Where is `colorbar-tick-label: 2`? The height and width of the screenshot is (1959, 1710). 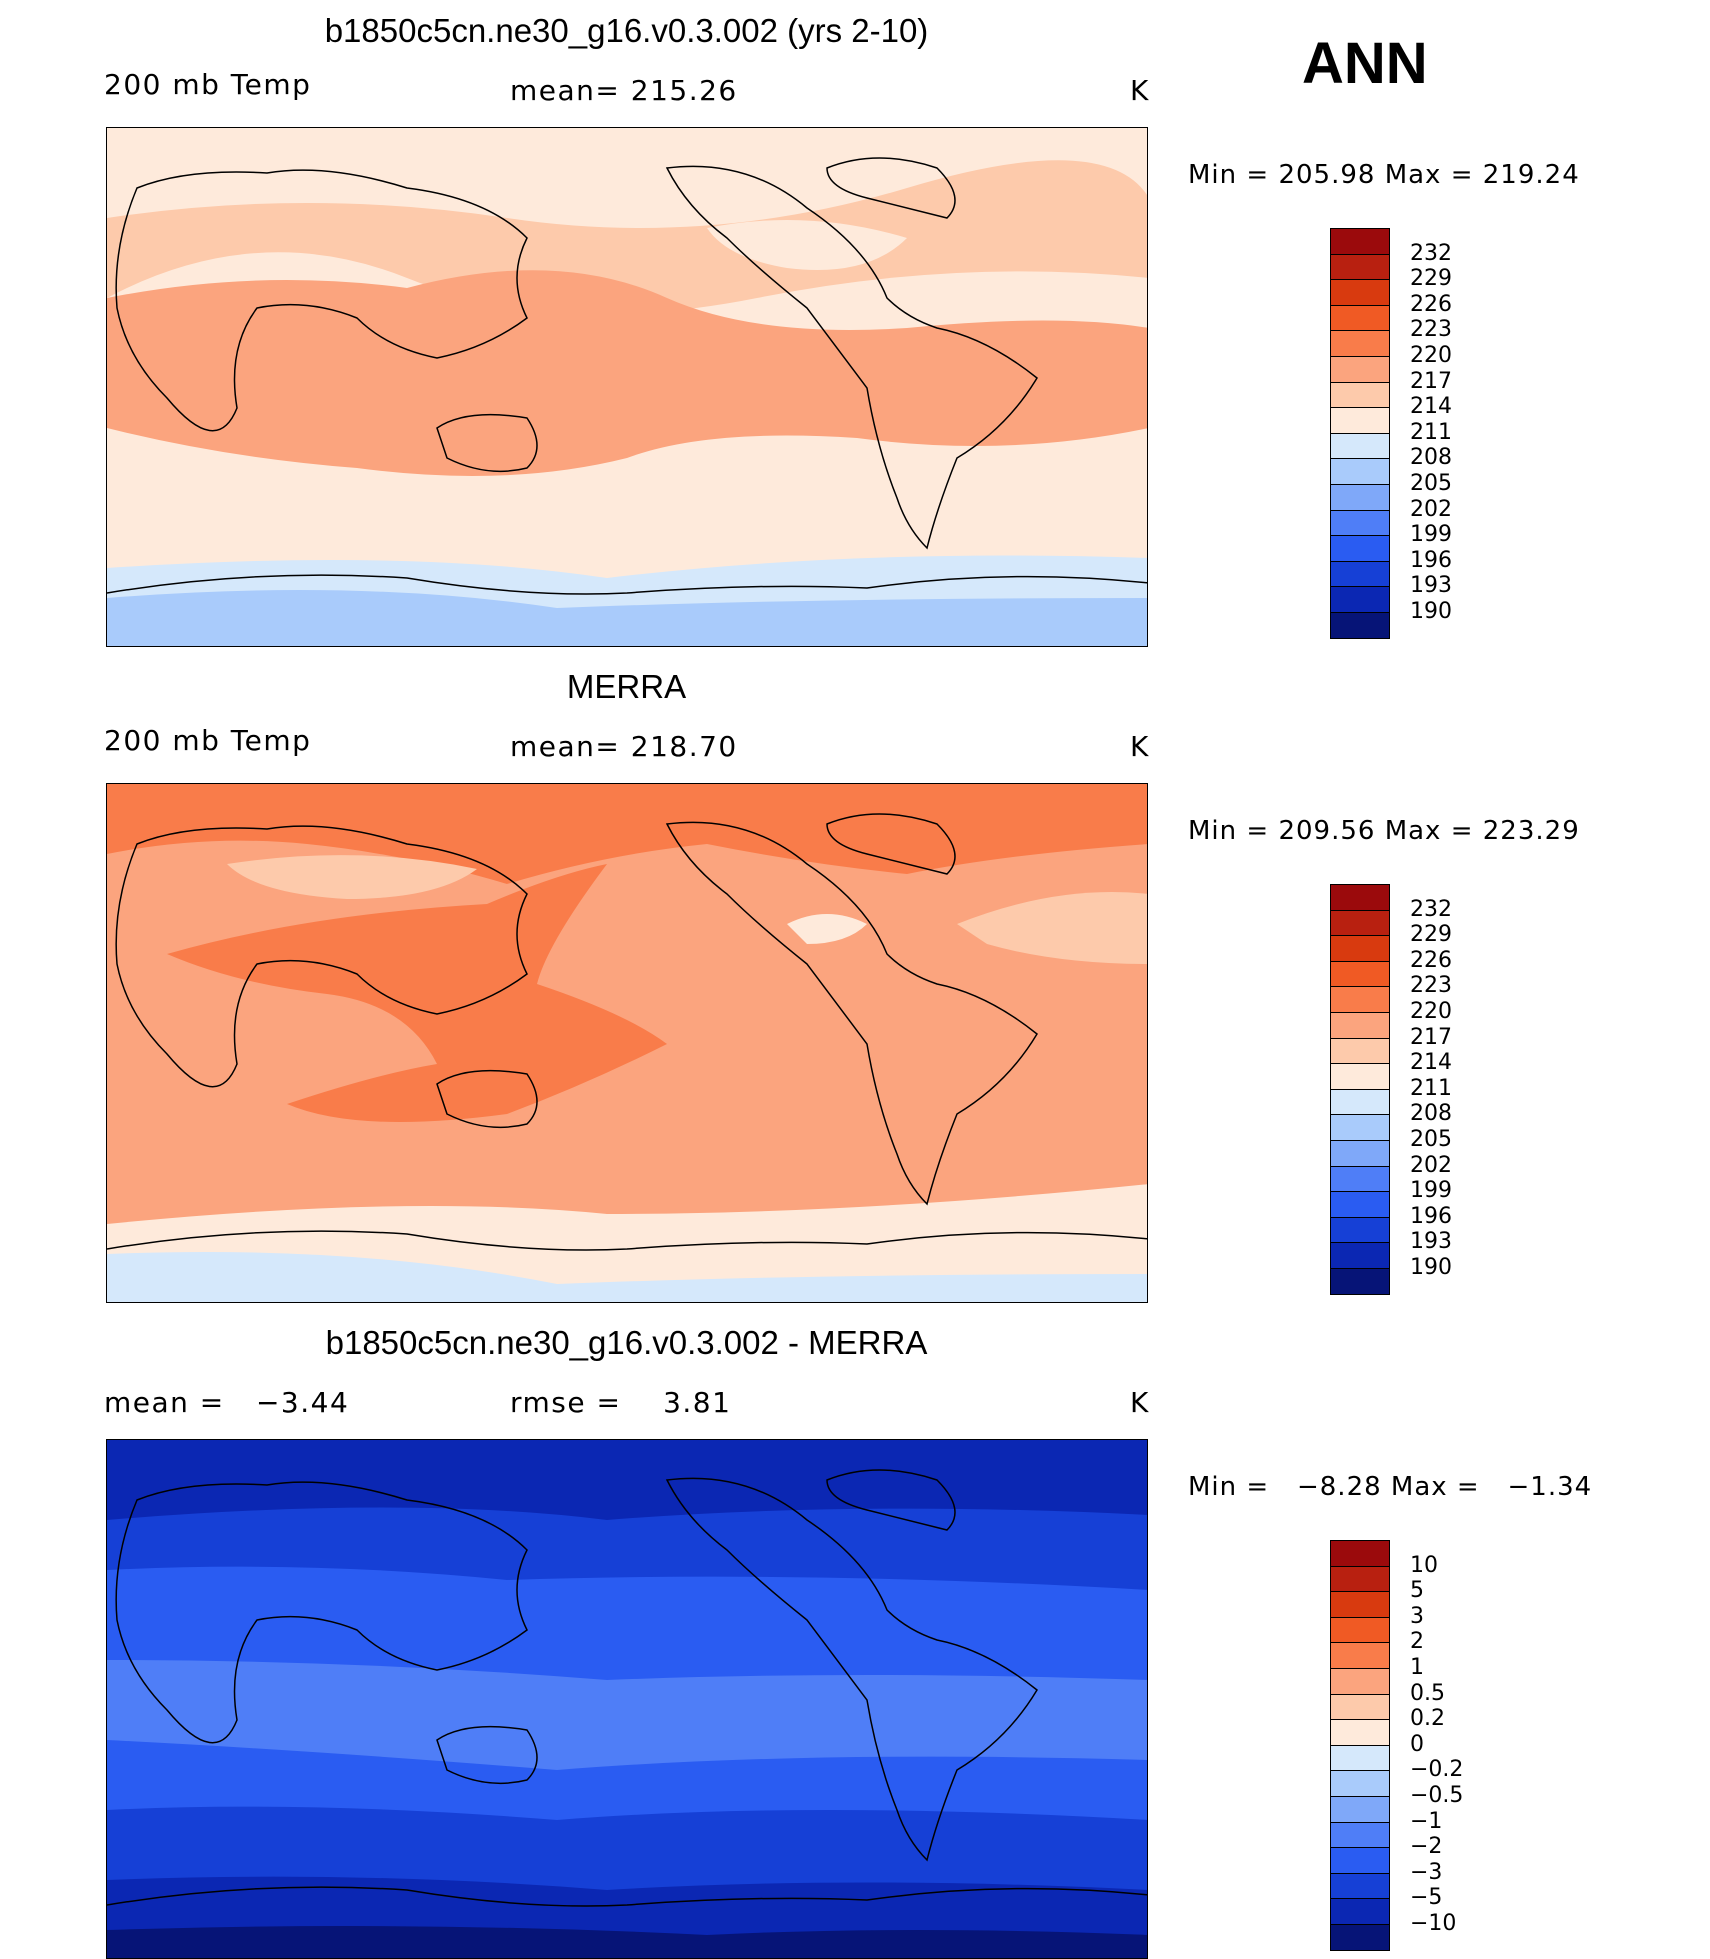 colorbar-tick-label: 2 is located at coordinates (1417, 1642).